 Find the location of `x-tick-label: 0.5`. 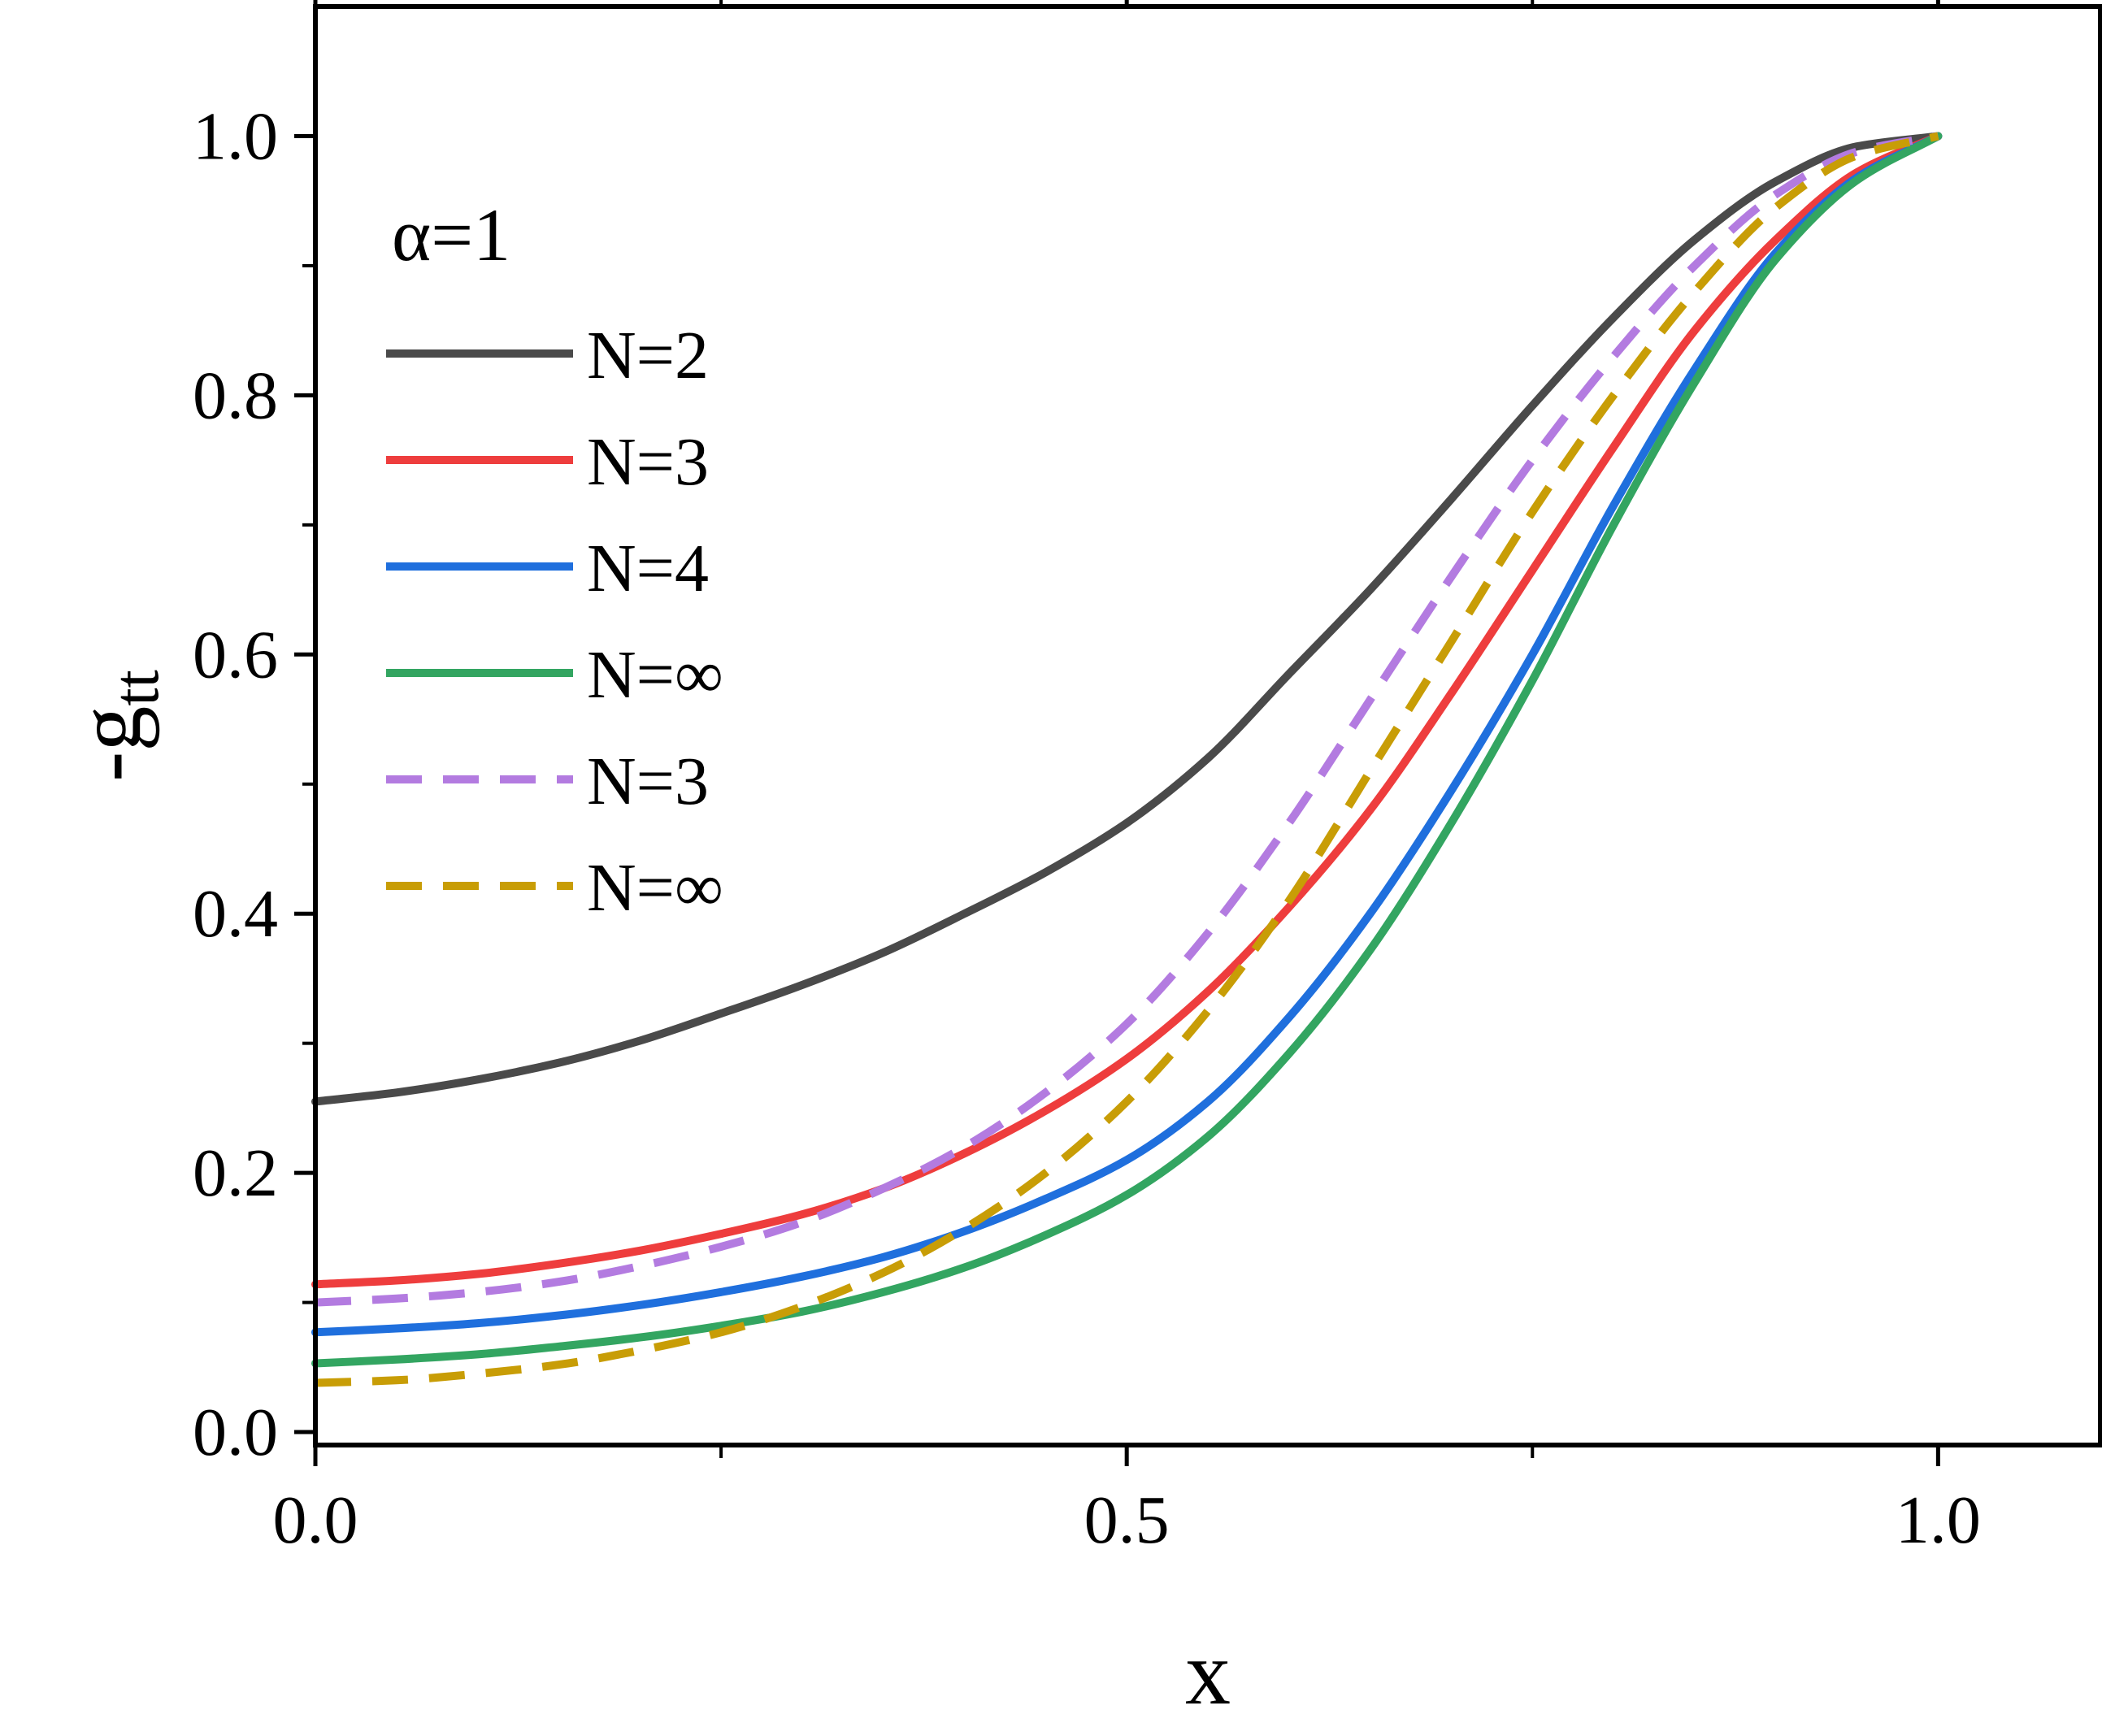

x-tick-label: 0.5 is located at coordinates (1127, 1520).